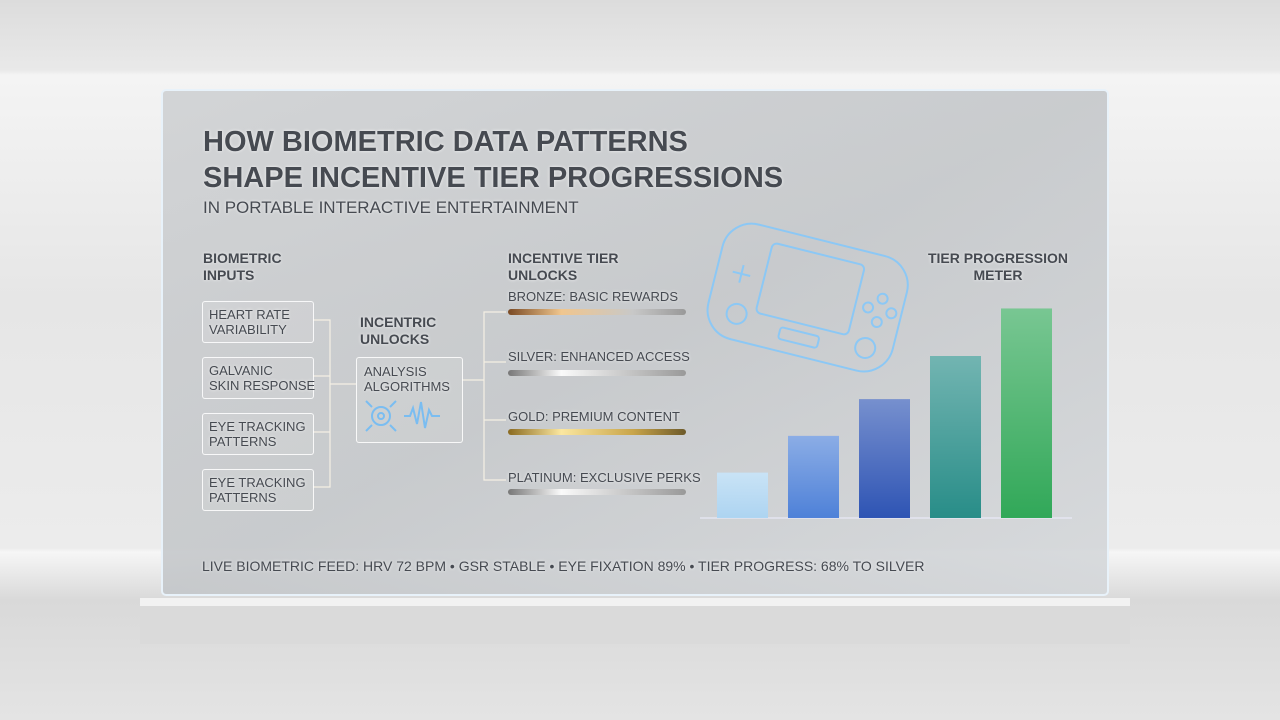 The height and width of the screenshot is (720, 1280). What do you see at coordinates (597, 373) in the screenshot?
I see `silver-bar` at bounding box center [597, 373].